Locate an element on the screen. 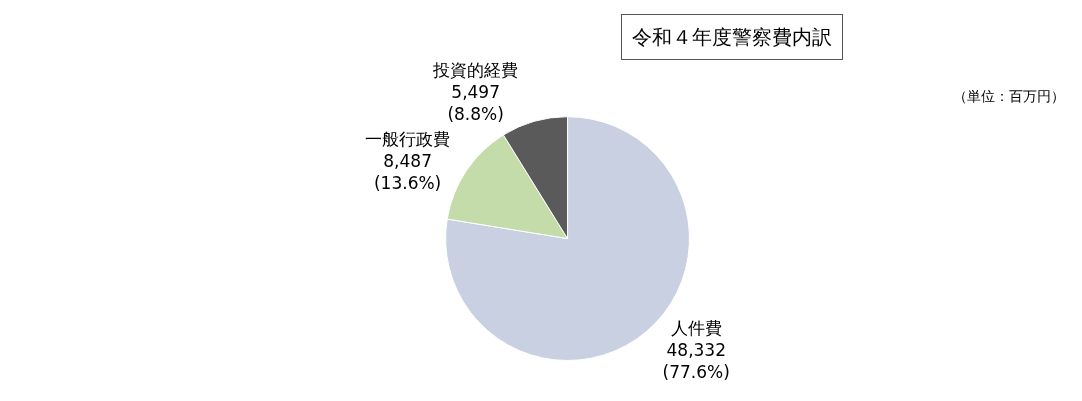  data-label: 8,487 (13.6%) is located at coordinates (407, 172).